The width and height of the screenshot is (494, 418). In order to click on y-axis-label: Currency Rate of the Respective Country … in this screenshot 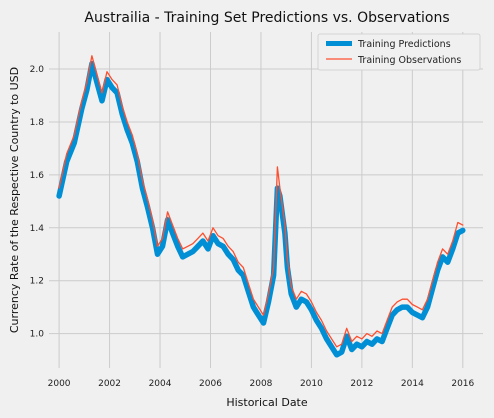, I will do `click(14, 200)`.